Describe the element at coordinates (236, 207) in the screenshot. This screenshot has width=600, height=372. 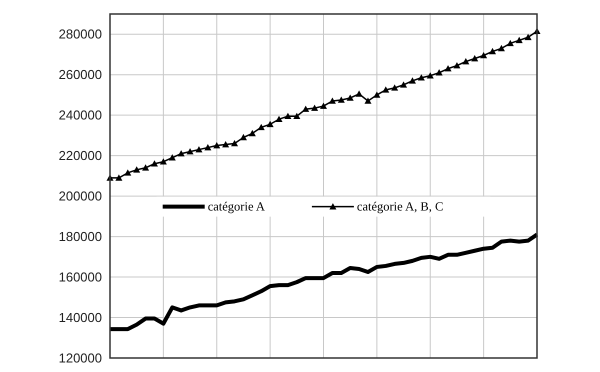
I see `legend-label: catégorie A` at that location.